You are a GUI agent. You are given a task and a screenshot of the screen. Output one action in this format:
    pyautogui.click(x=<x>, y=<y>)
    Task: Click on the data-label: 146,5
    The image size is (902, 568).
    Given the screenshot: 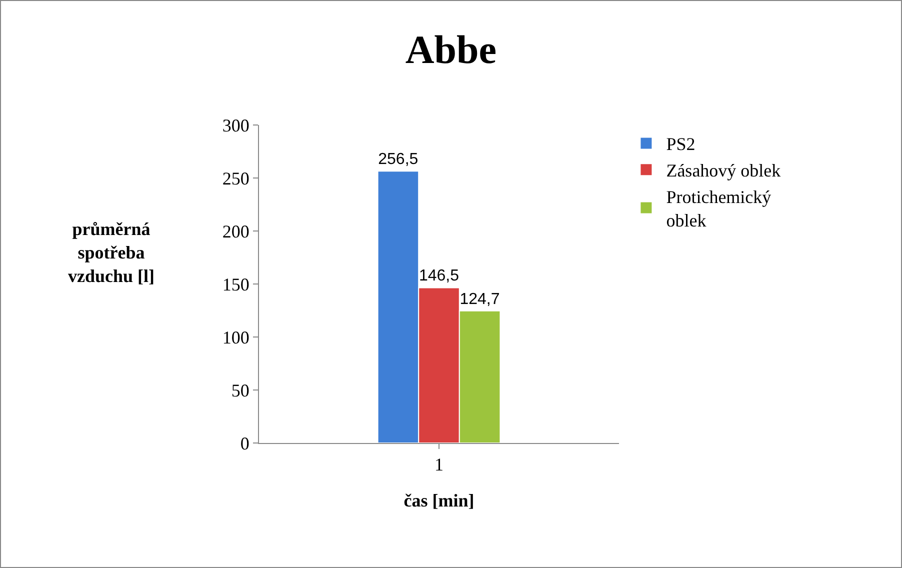 What is the action you would take?
    pyautogui.click(x=439, y=276)
    